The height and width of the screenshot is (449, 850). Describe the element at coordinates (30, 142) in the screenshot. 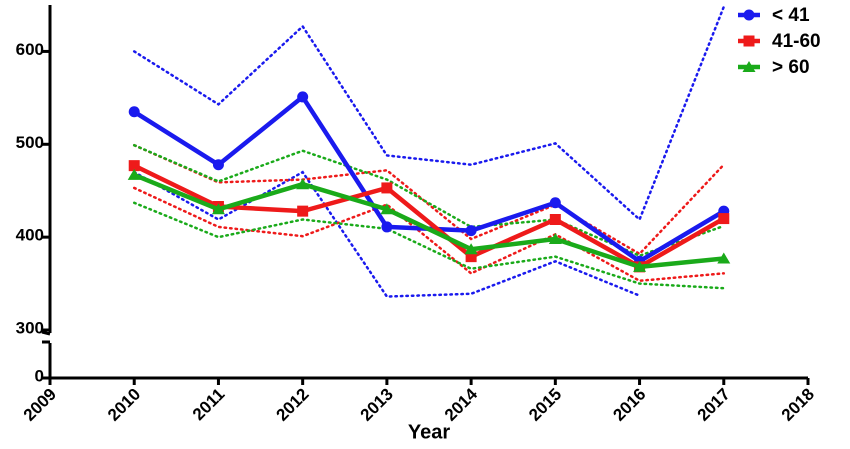

I see `y-tick-label: 500` at that location.